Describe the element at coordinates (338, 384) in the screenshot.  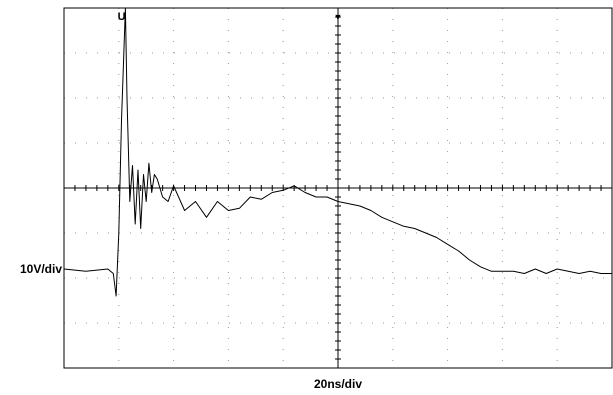
I see `x-scale-label: 20ns/div` at that location.